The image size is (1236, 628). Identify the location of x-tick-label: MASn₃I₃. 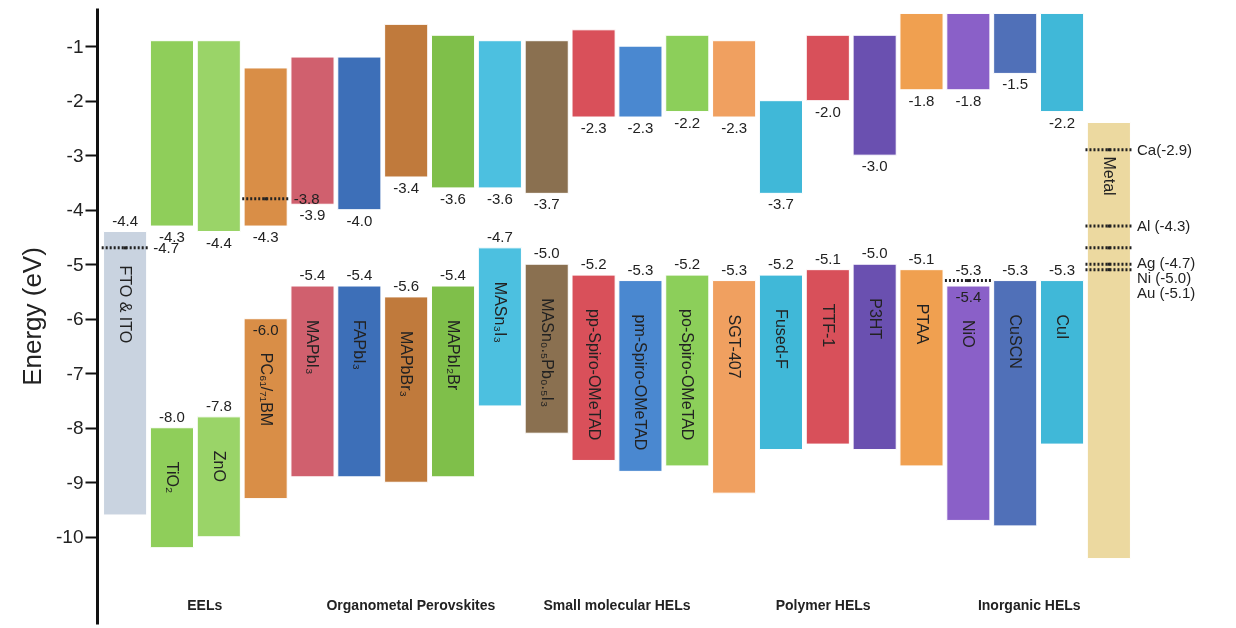
(500, 312).